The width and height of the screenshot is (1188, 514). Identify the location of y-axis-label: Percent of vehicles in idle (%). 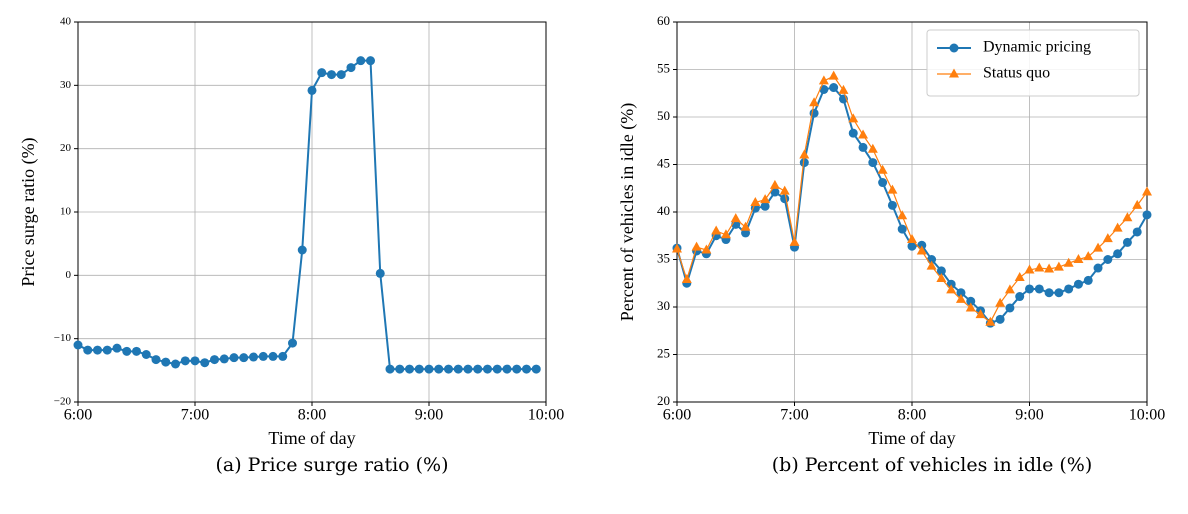
(627, 212).